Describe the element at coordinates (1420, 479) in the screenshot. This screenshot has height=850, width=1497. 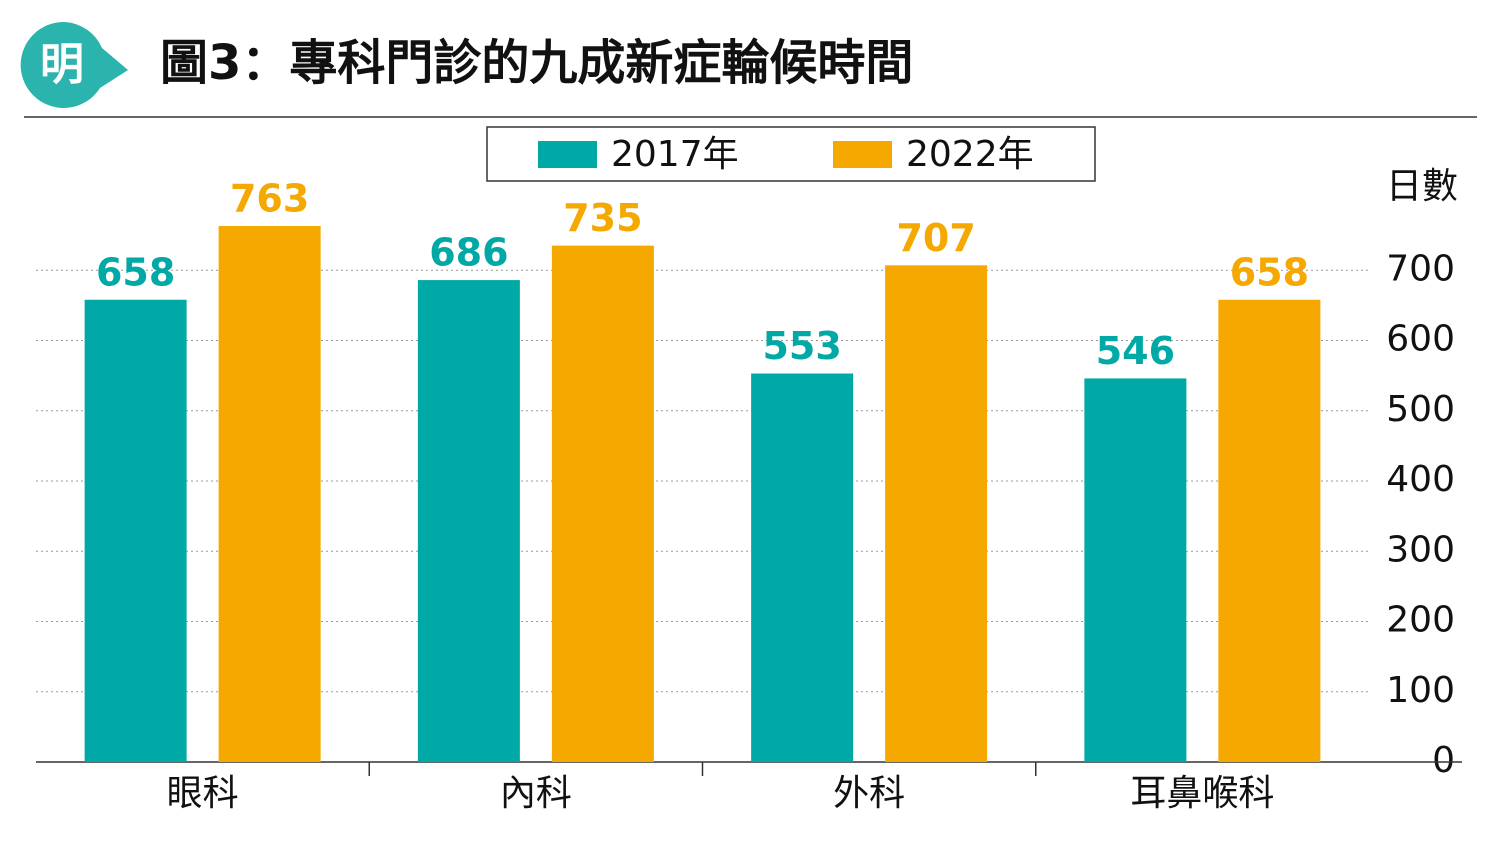
I see `y-tick-label: 400` at that location.